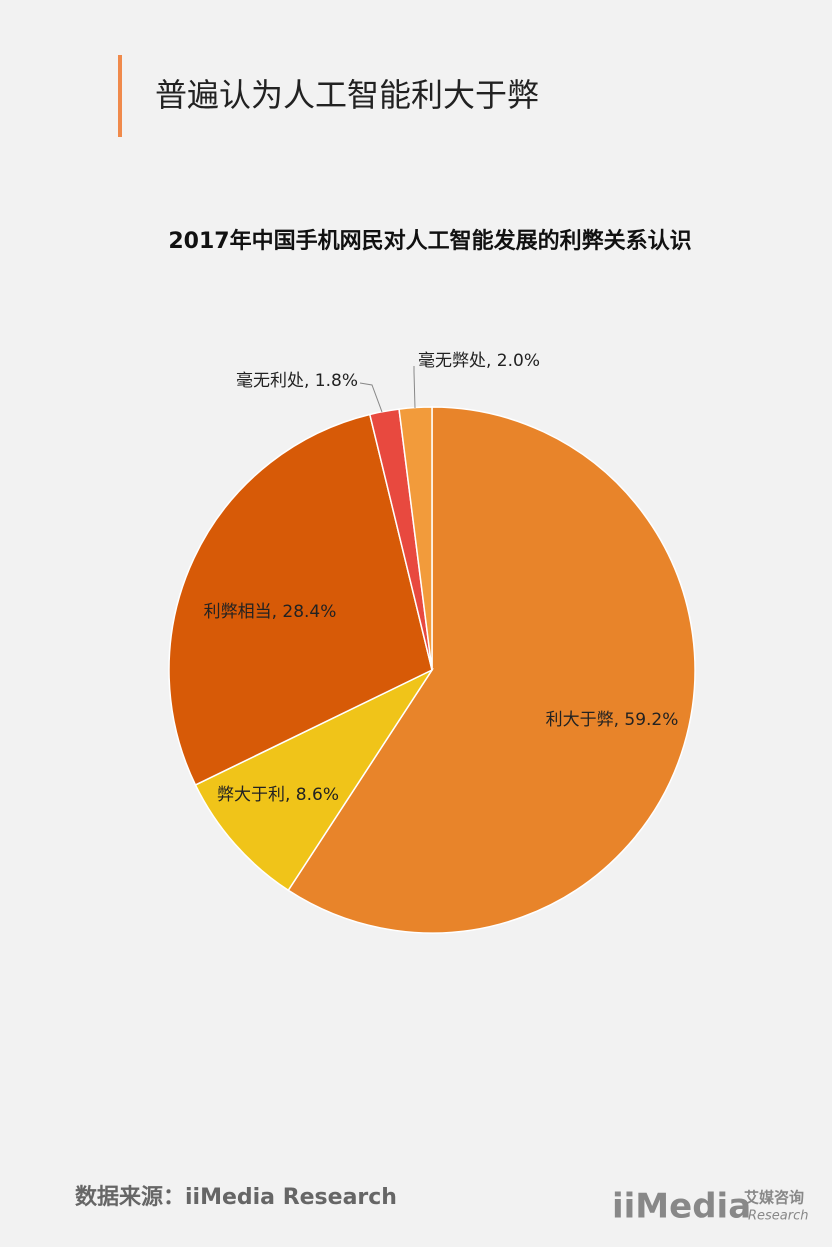  Describe the element at coordinates (778, 1216) in the screenshot. I see `logo-en: Research` at that location.